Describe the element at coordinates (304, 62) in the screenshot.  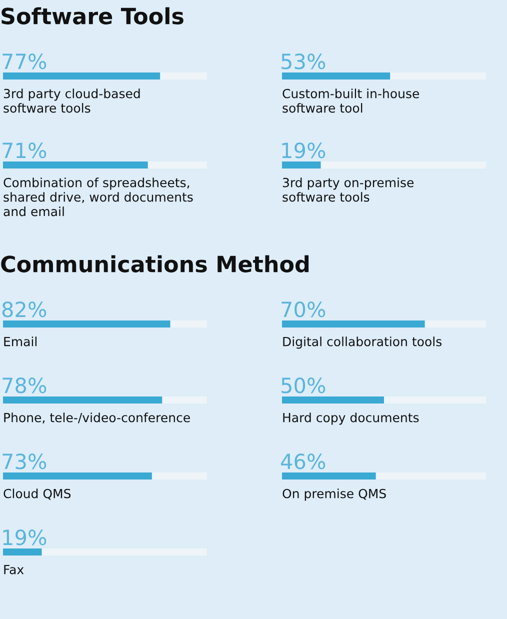
I see `data-label: 53%` at that location.